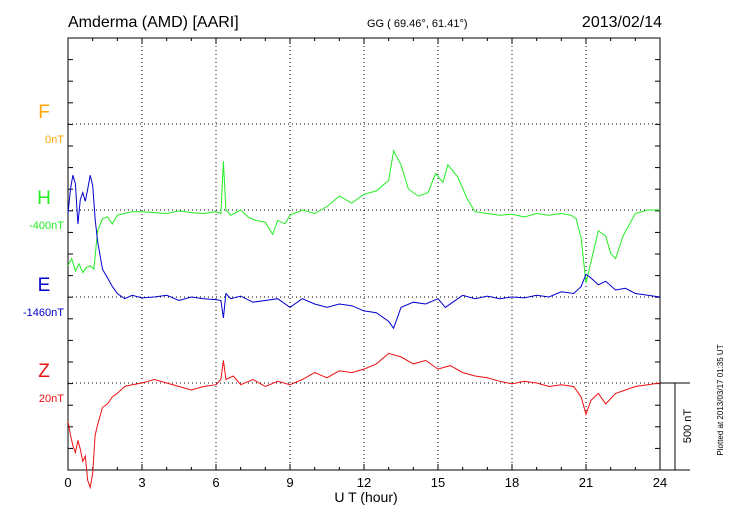 The image size is (730, 520). What do you see at coordinates (512, 482) in the screenshot?
I see `x-tick-label: 18` at bounding box center [512, 482].